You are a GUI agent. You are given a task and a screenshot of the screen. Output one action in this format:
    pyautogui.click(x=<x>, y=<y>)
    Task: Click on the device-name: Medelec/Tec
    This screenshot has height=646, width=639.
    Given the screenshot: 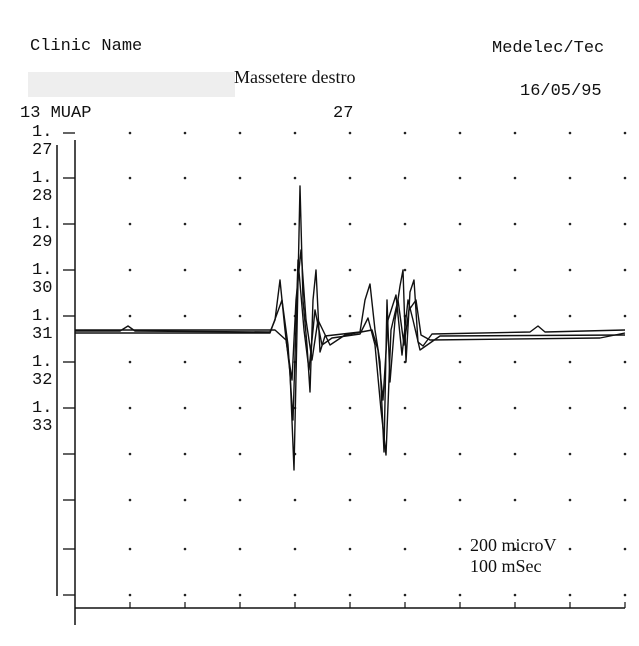 What is the action you would take?
    pyautogui.click(x=548, y=48)
    